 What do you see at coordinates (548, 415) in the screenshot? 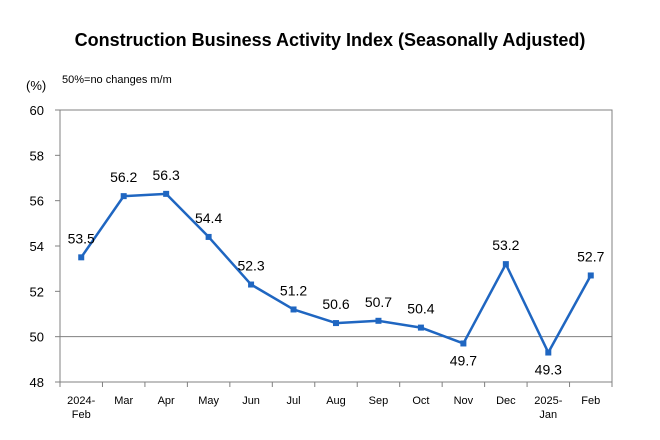
I see `x-tick-label: Jan` at bounding box center [548, 415].